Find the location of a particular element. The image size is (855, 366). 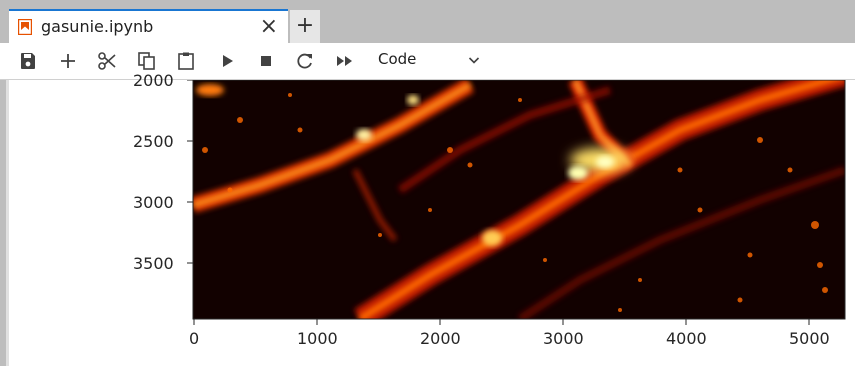

notebook-toolbar: Code is located at coordinates (427, 61).